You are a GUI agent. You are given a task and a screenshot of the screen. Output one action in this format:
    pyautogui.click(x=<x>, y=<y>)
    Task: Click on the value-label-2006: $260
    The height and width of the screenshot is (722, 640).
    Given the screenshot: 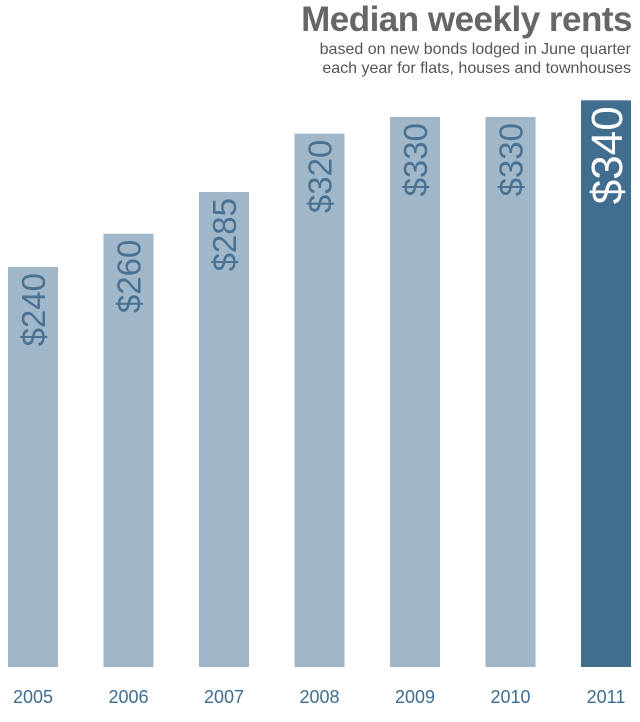 What is the action you would take?
    pyautogui.click(x=129, y=276)
    